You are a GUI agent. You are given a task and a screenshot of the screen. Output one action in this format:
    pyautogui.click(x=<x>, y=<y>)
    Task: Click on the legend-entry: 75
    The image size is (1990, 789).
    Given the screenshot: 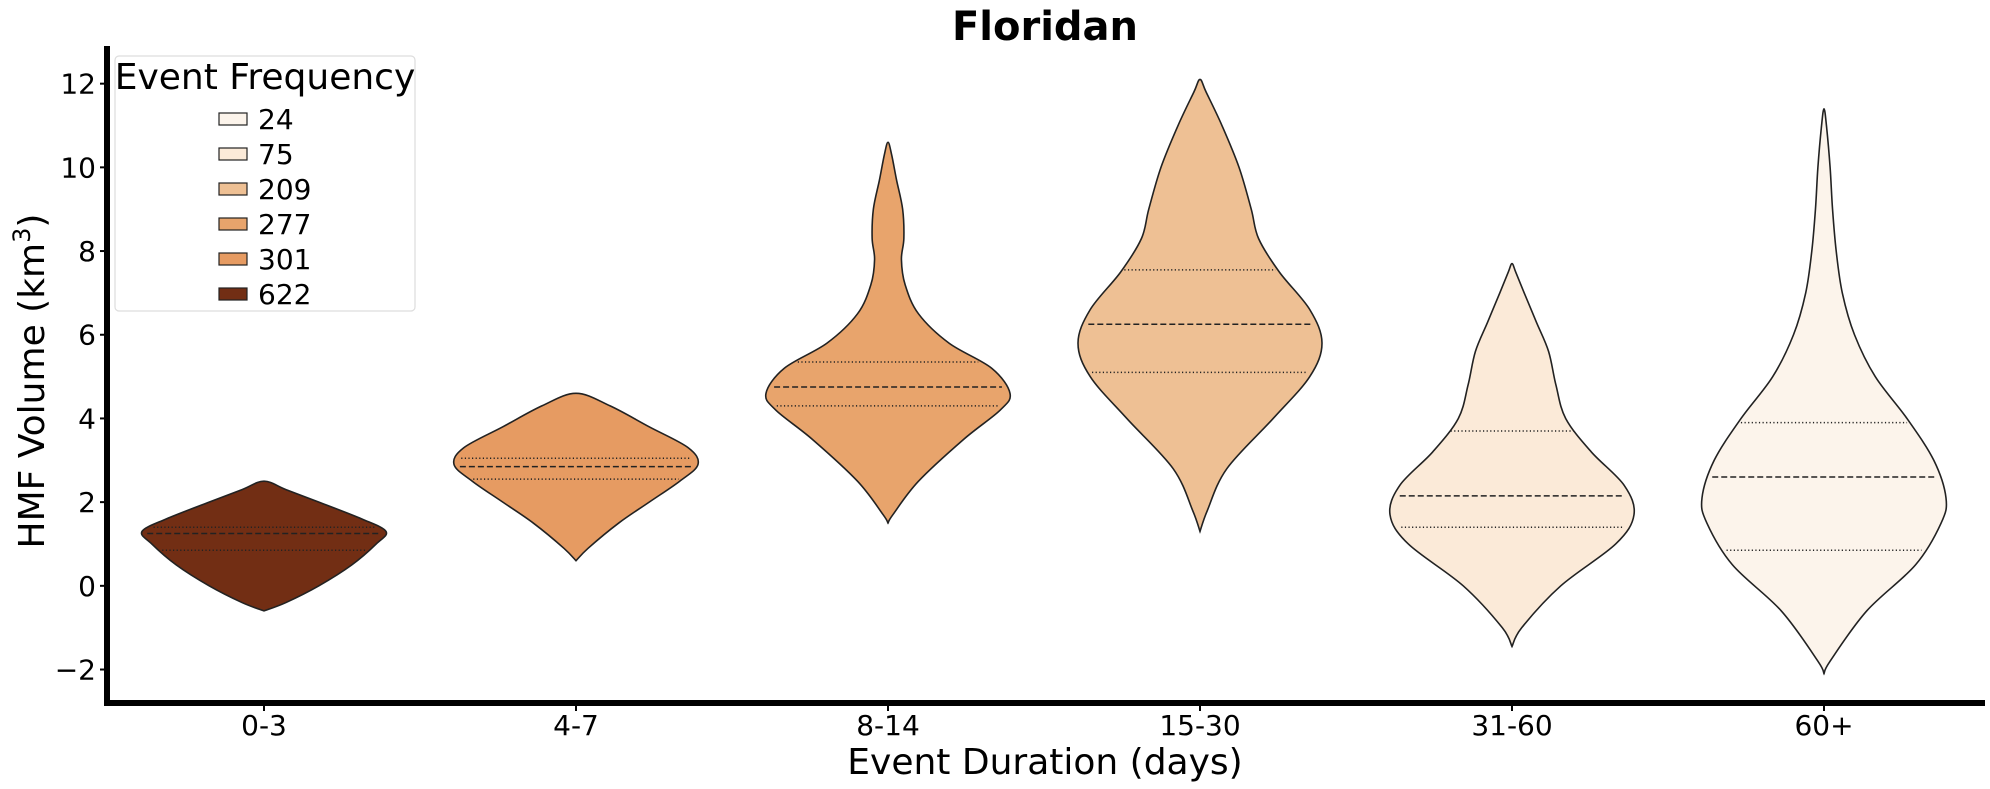 What is the action you would take?
    pyautogui.click(x=256, y=154)
    